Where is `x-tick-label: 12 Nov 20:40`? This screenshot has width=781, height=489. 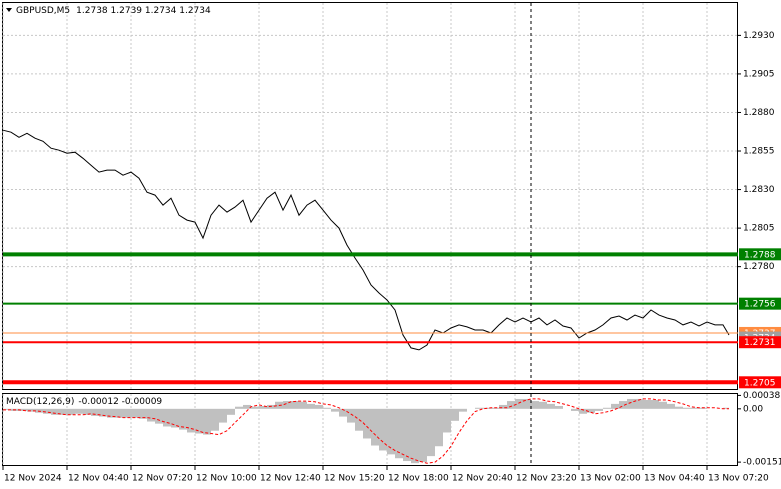 x-tick-label: 12 Nov 20:40 is located at coordinates (482, 479).